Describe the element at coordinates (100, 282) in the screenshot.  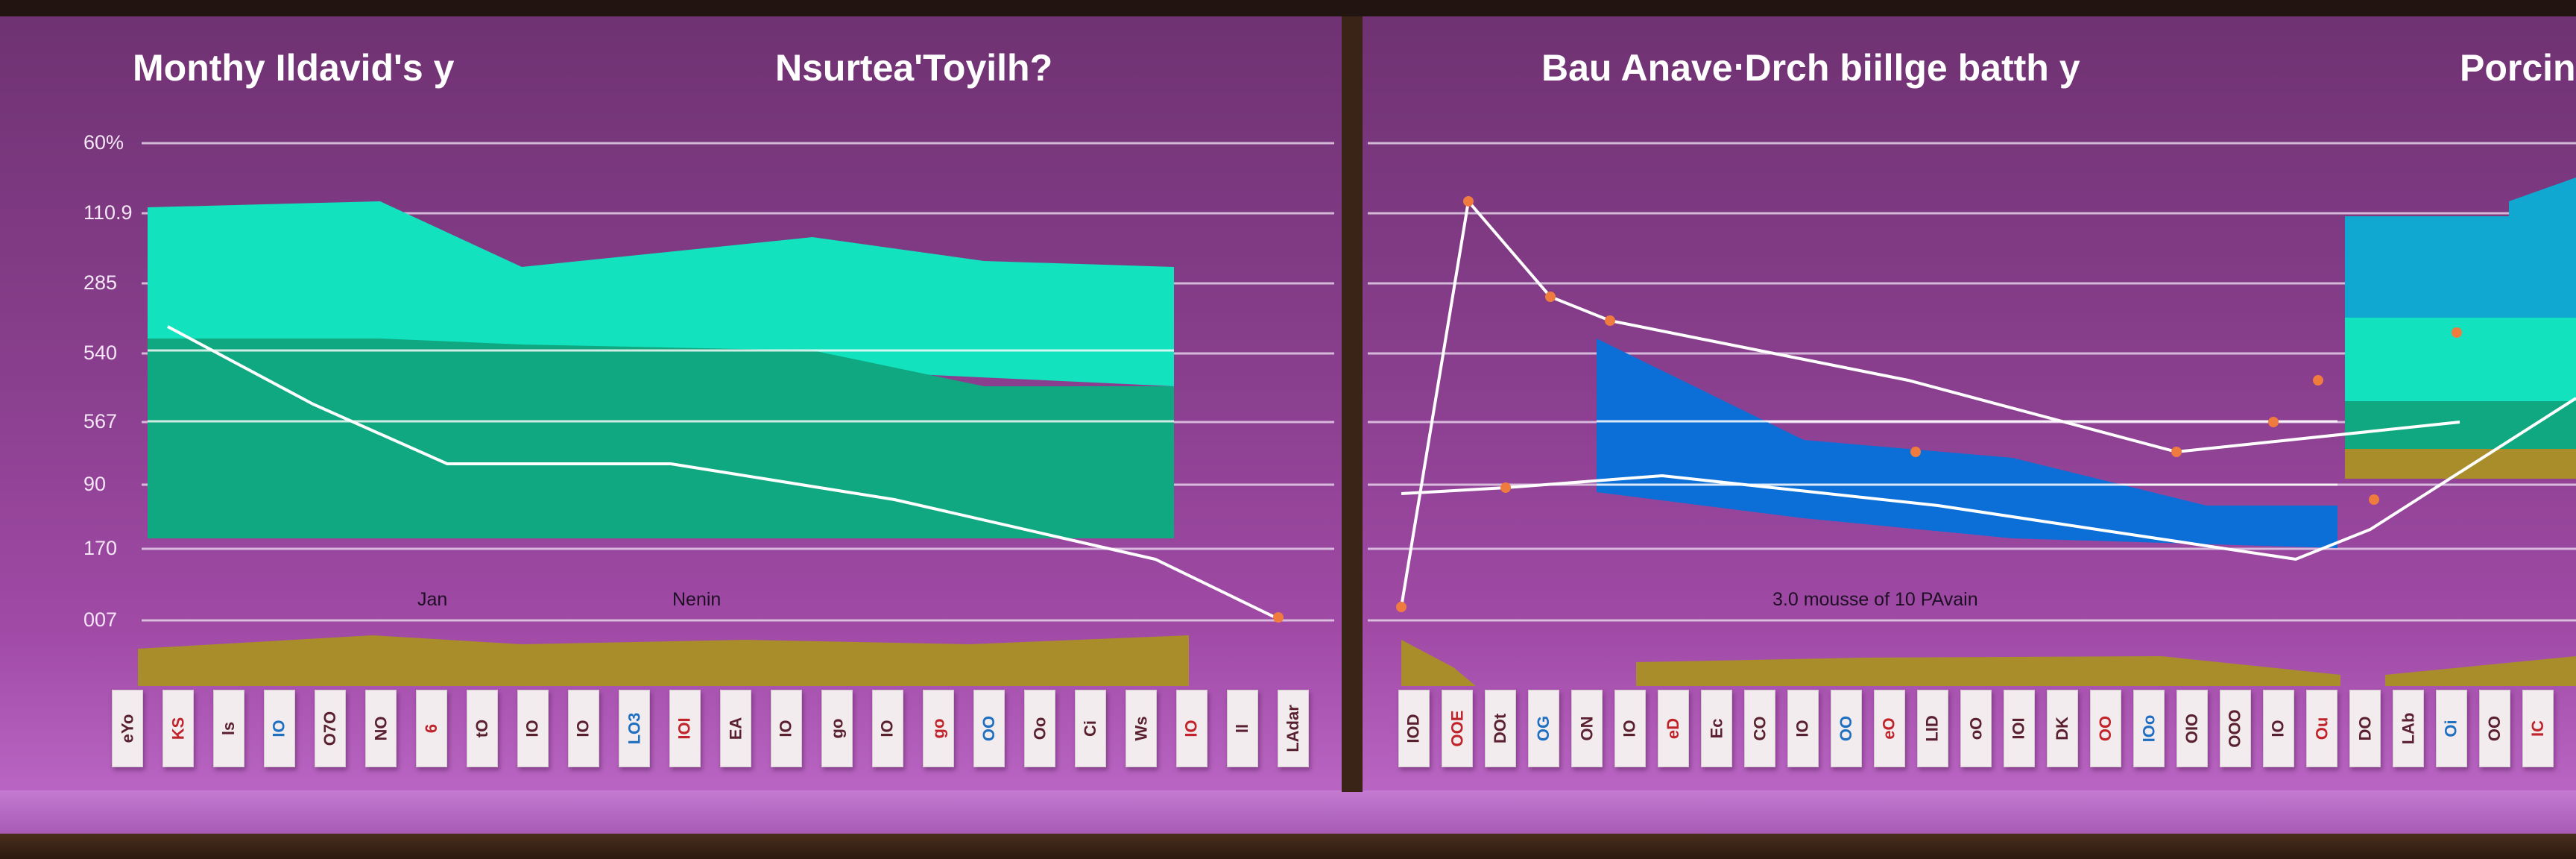
I see `y-tick-label: 285` at that location.